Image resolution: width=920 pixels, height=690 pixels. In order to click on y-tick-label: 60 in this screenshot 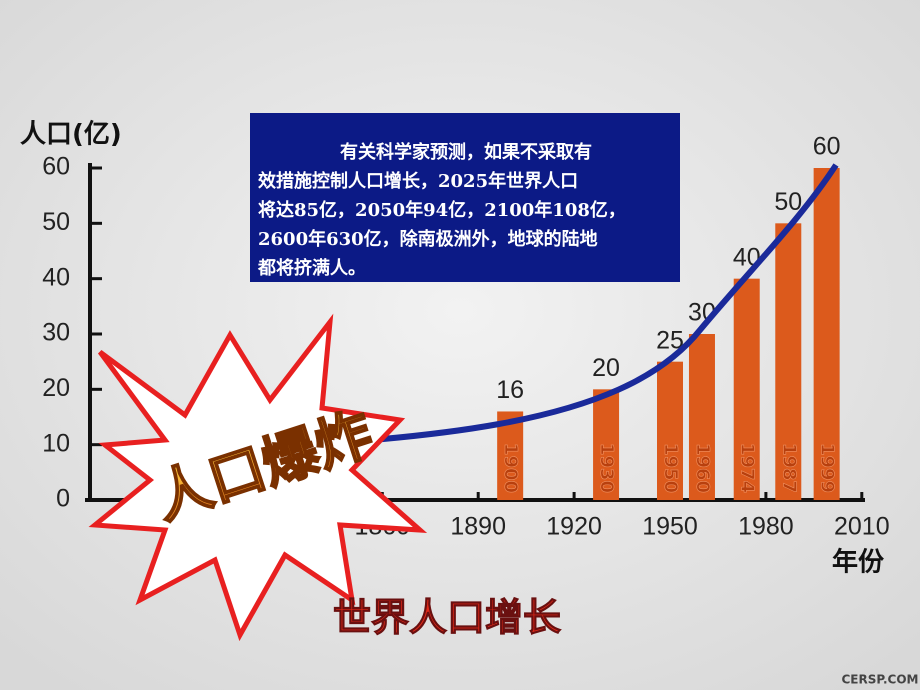, I will do `click(56, 167)`.